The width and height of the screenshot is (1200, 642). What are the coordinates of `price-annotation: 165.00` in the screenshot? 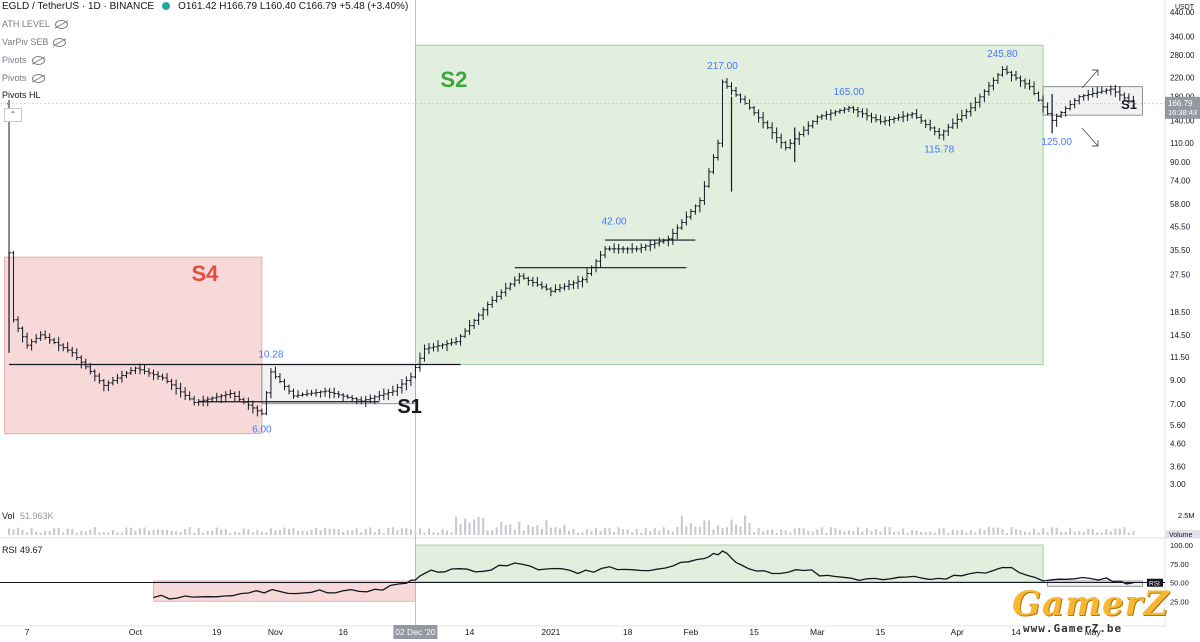 It's located at (849, 92).